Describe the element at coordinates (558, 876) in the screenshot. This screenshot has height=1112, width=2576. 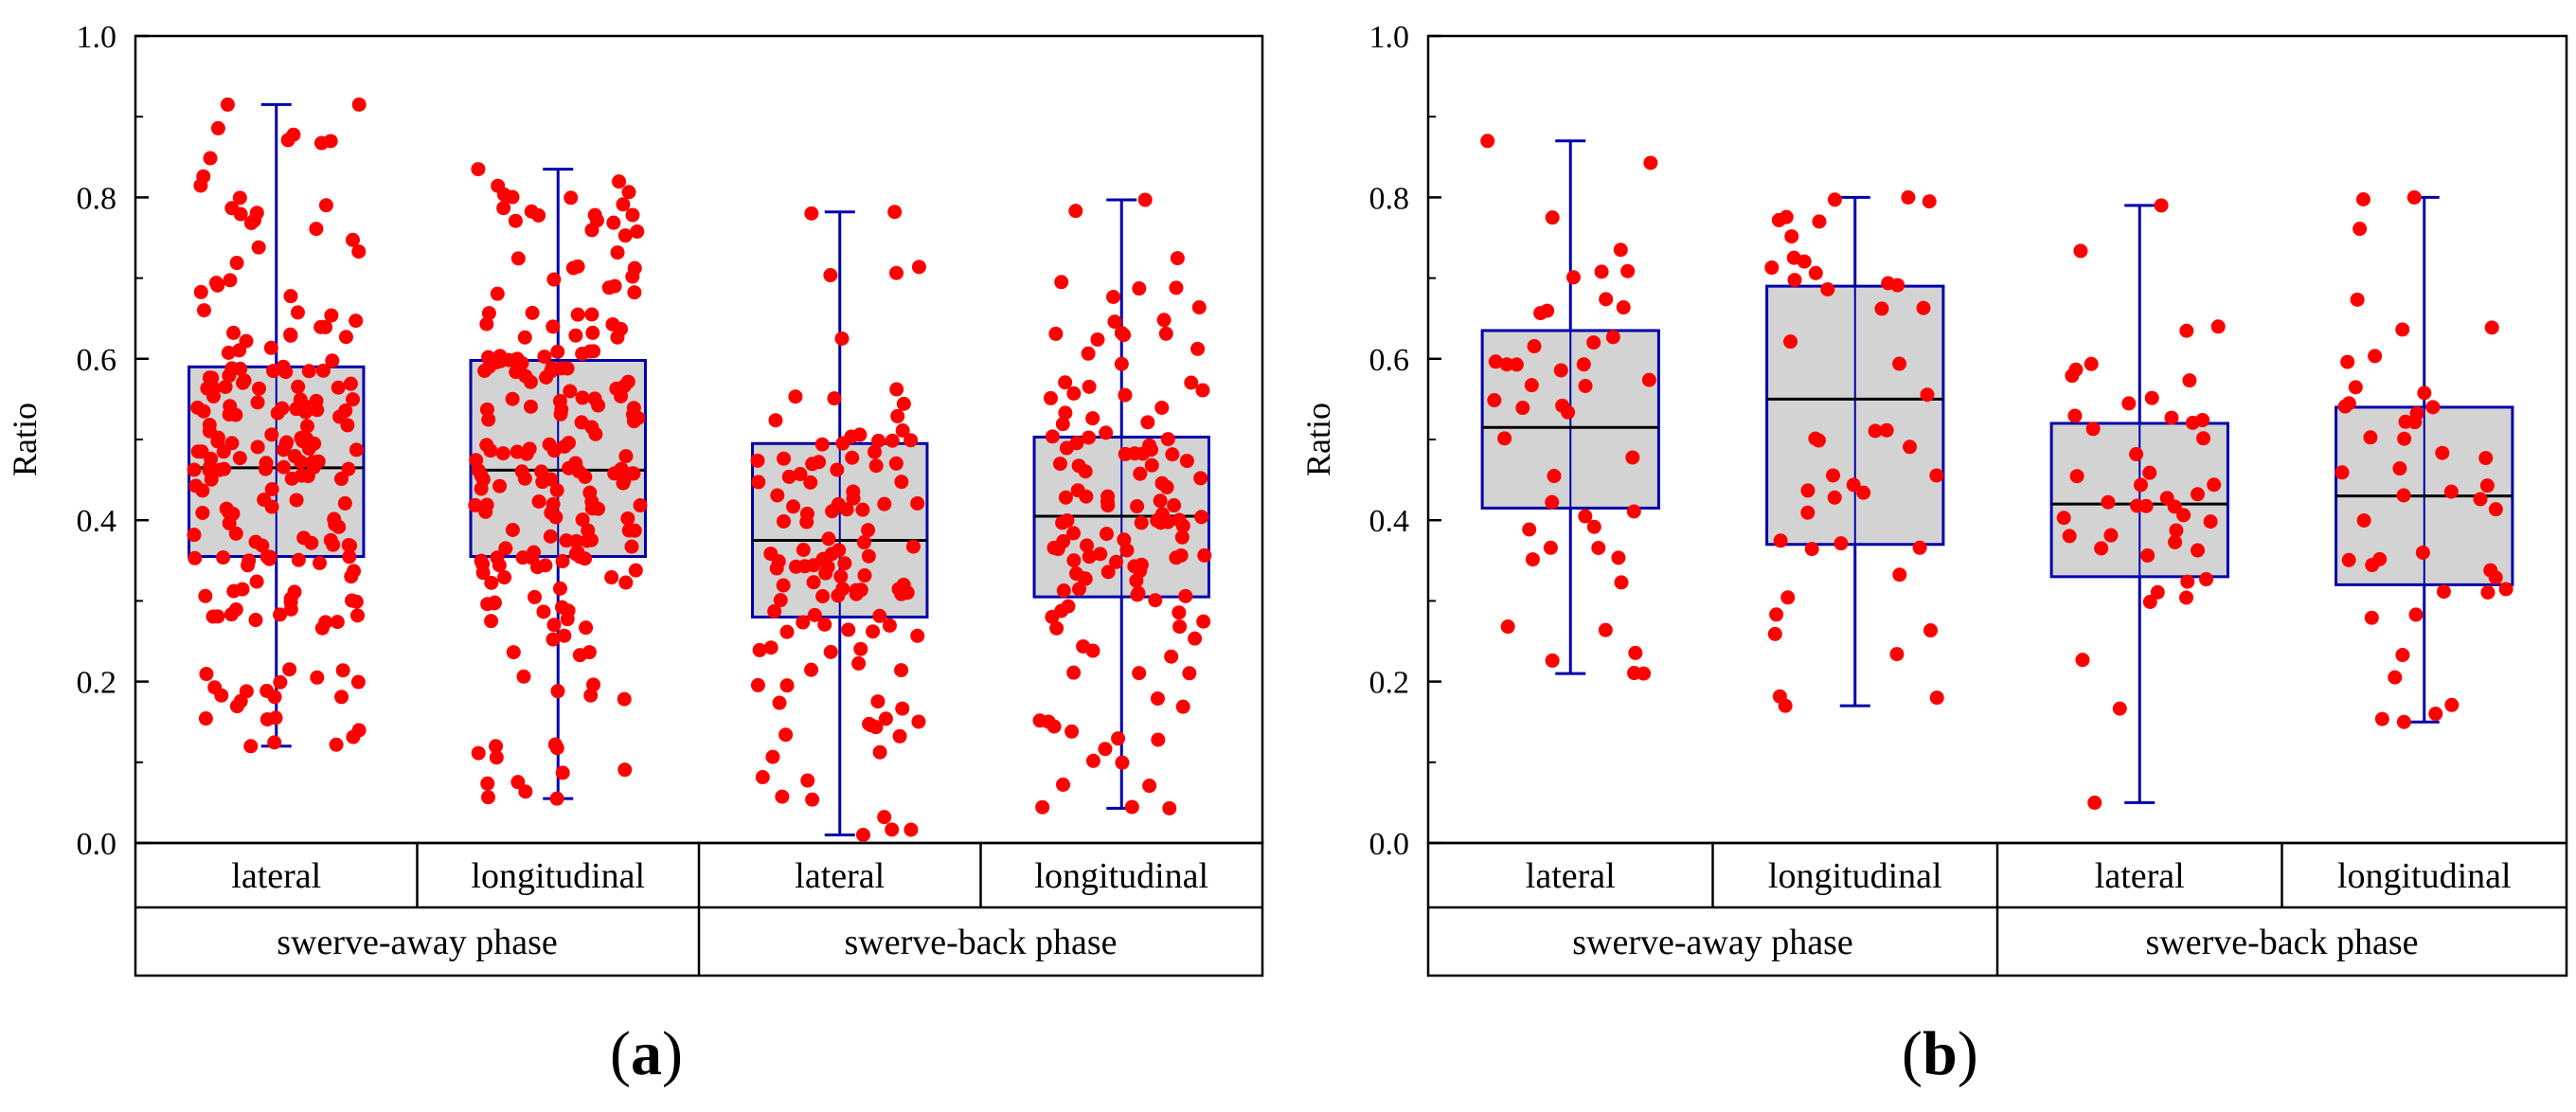
I see `category-label-longitudinal: longitudinal` at that location.